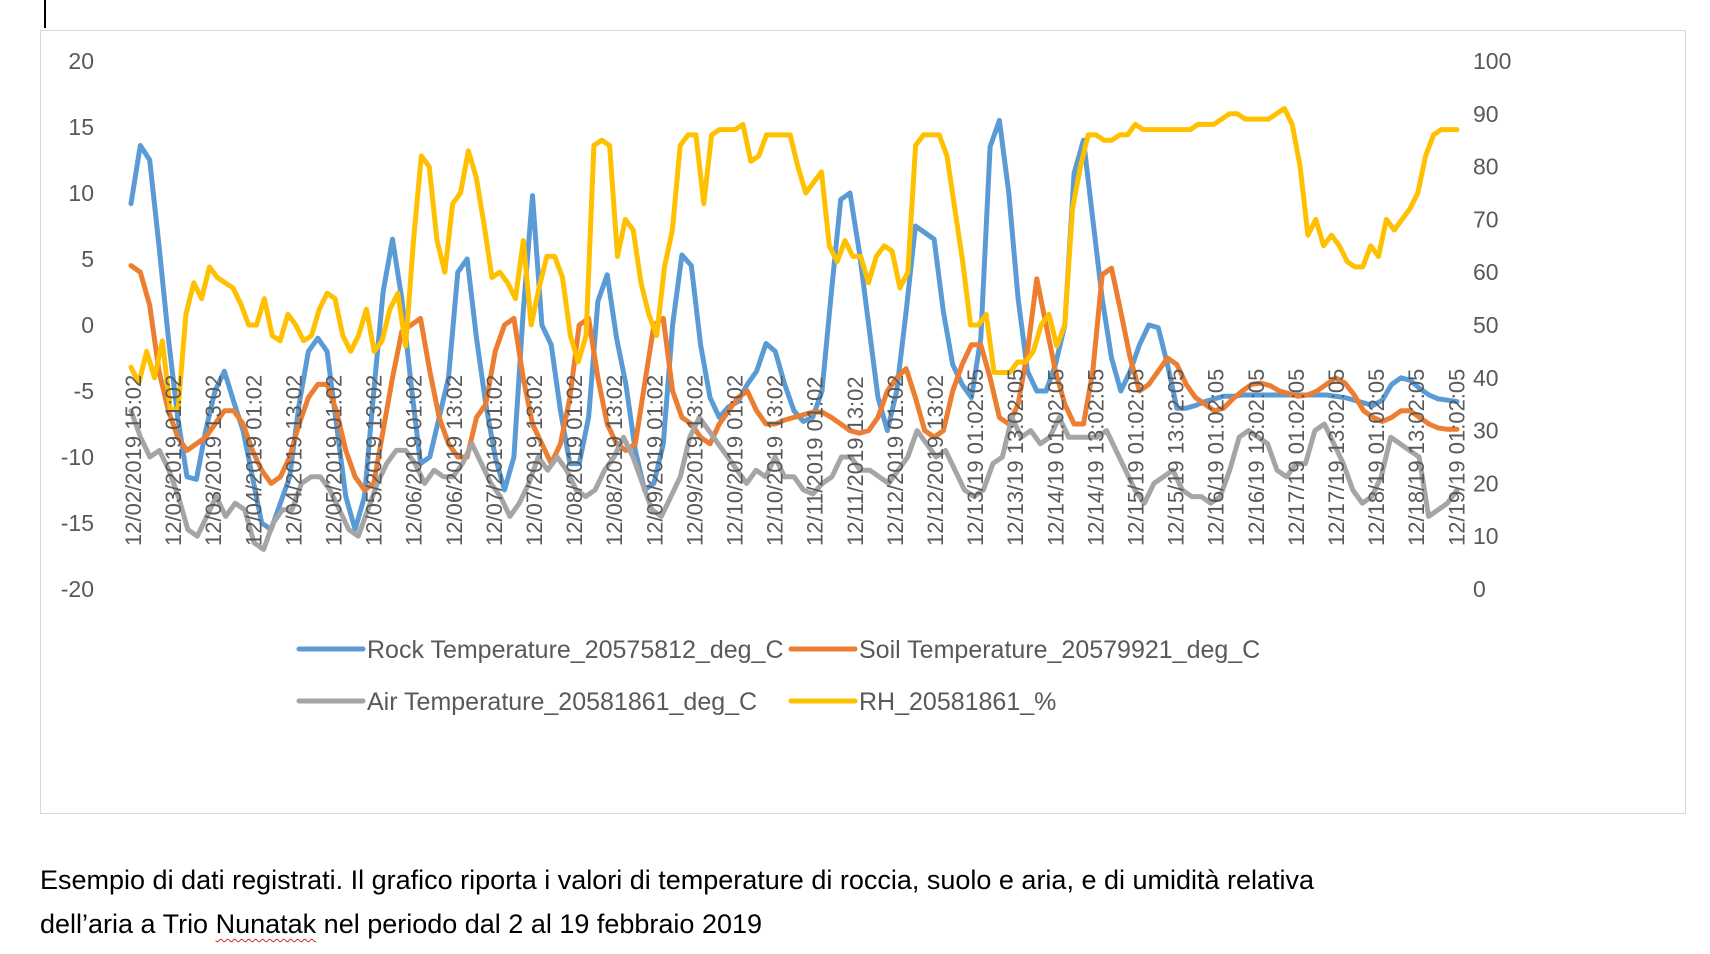 This screenshot has width=1710, height=954. I want to click on x-tick-label: 12/11/2019 01:02, so click(815, 461).